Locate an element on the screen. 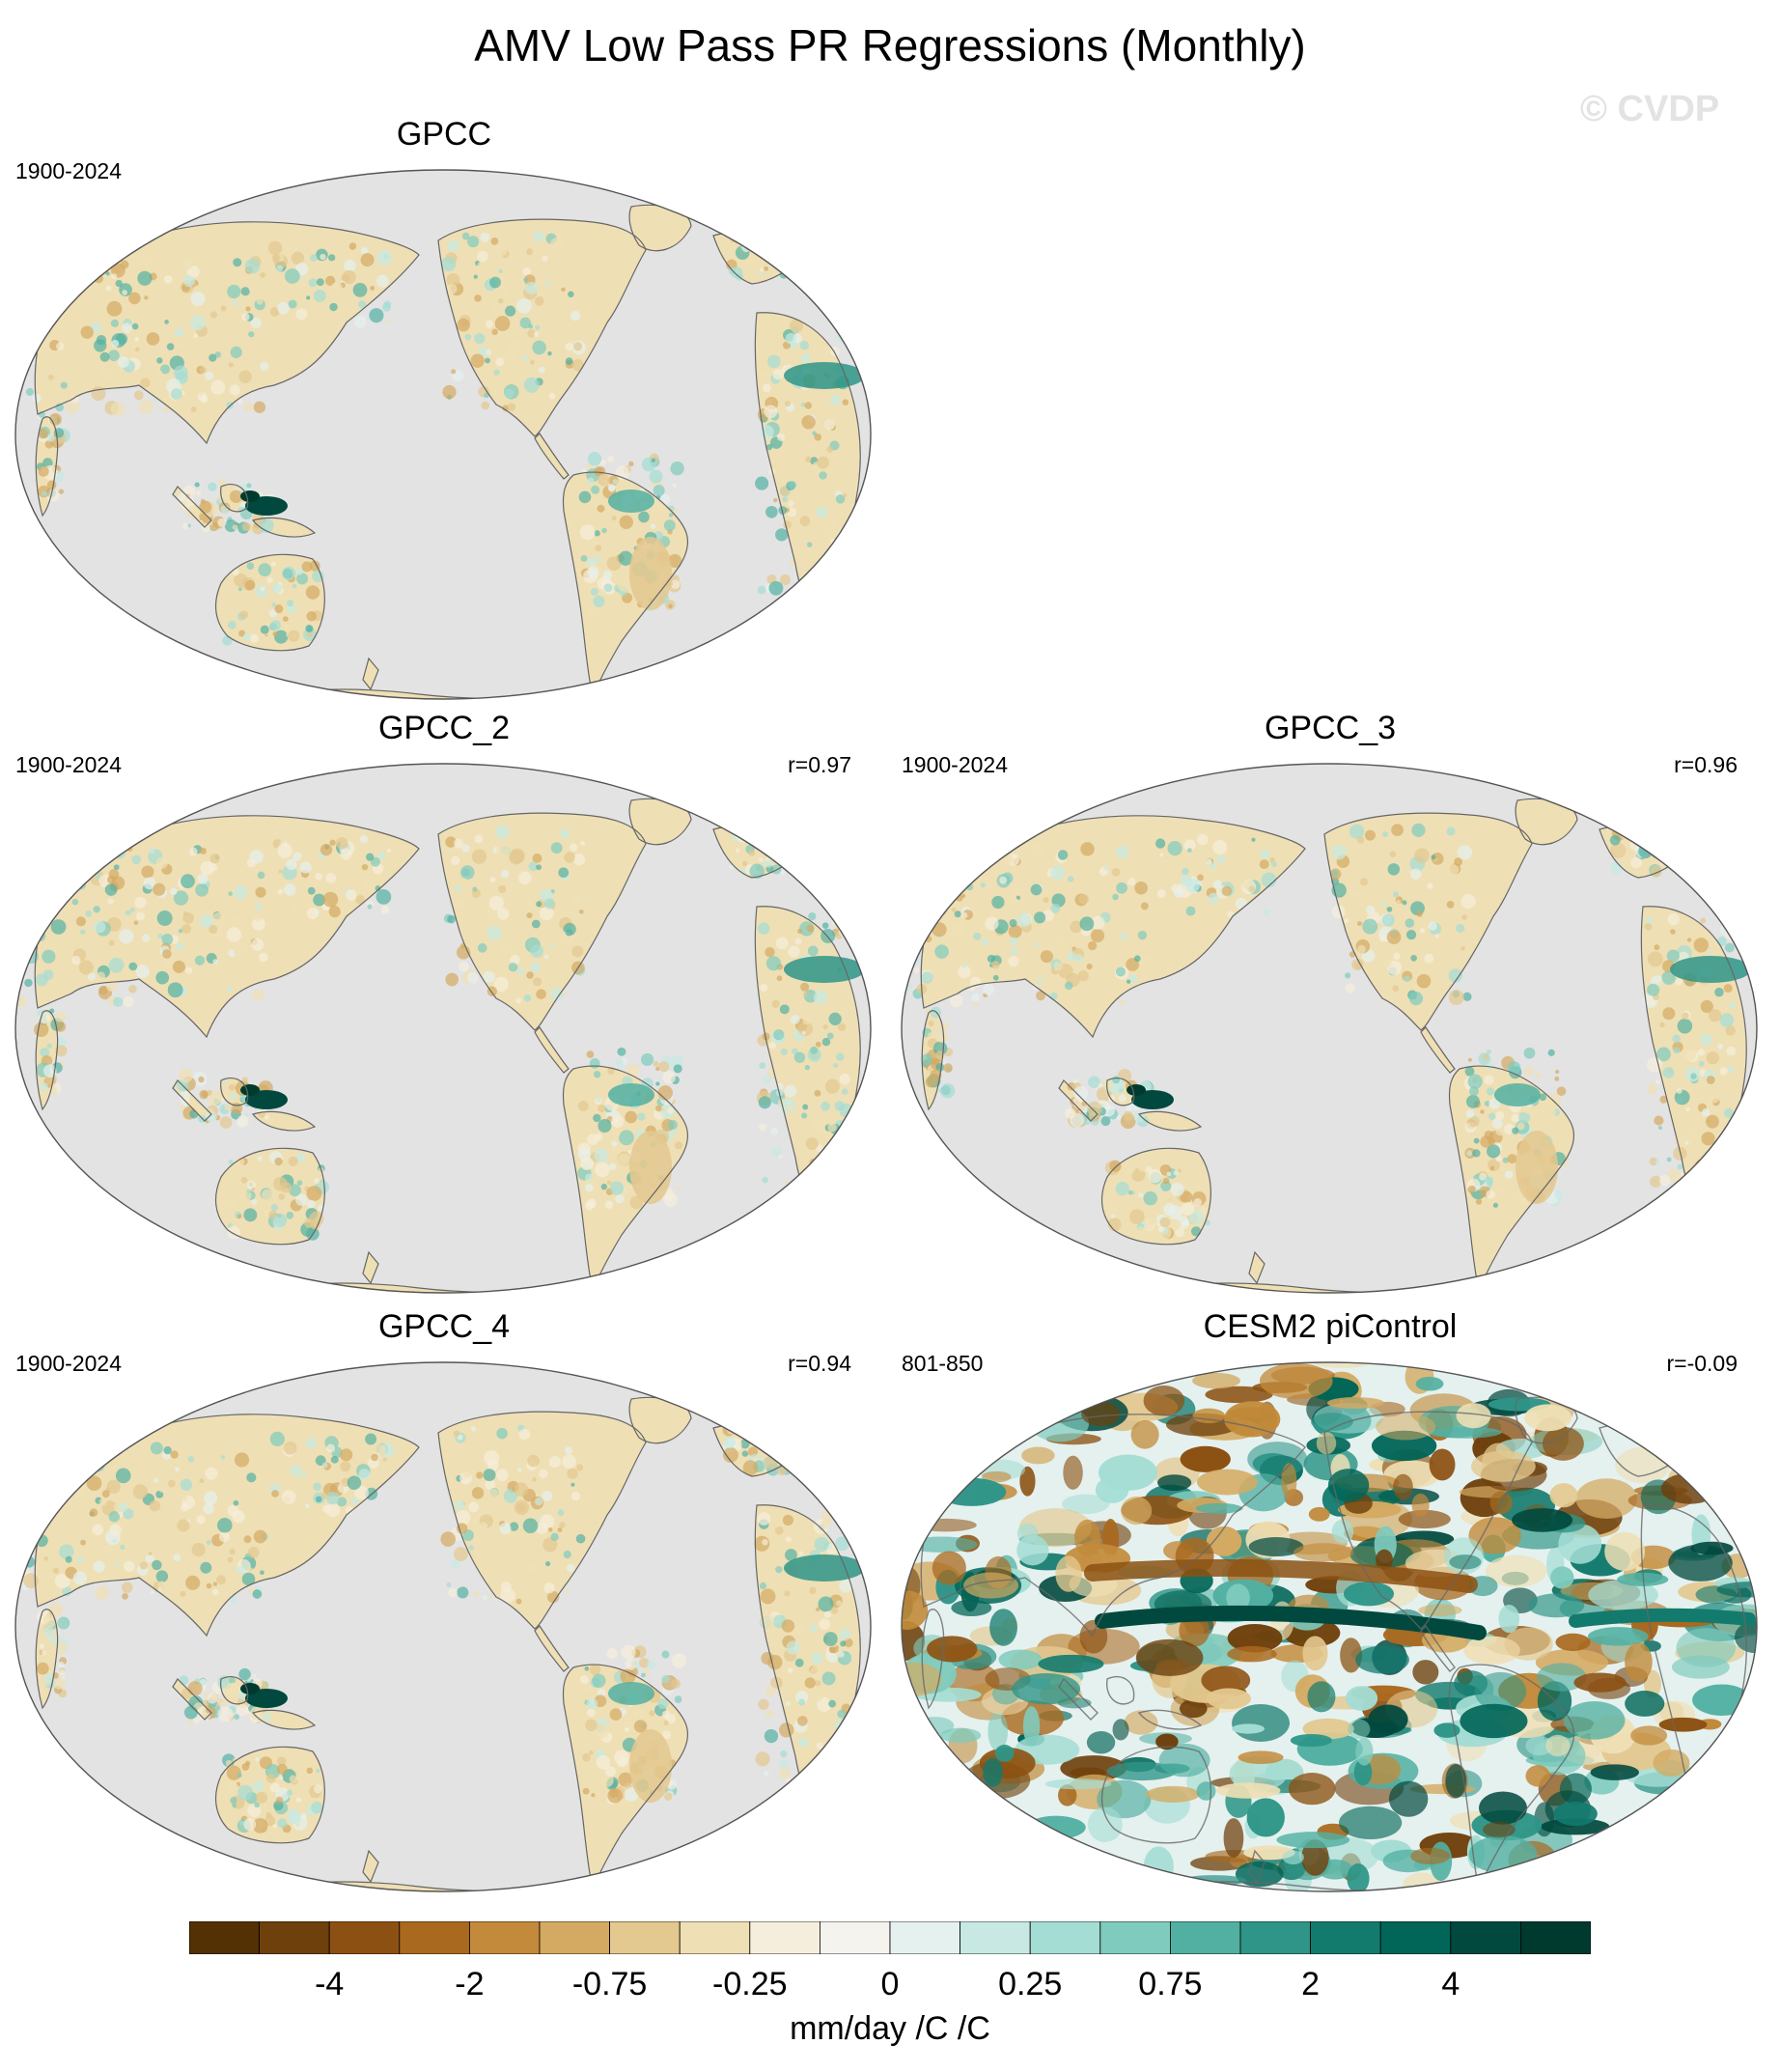 The image size is (1780, 2072). panel-years: 1900-2024 is located at coordinates (68, 1364).